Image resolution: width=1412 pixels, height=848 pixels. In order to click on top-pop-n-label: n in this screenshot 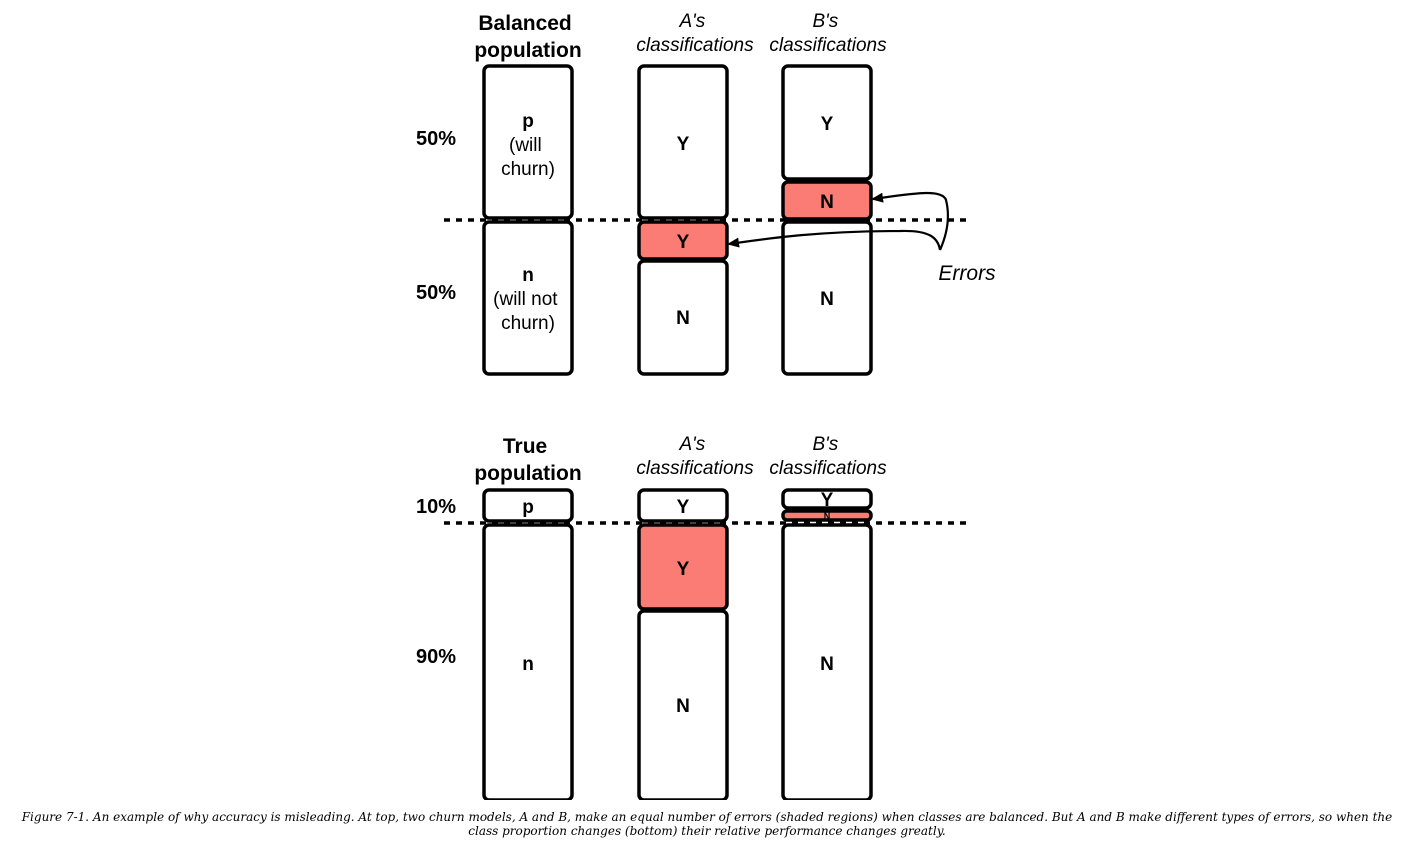, I will do `click(528, 275)`.